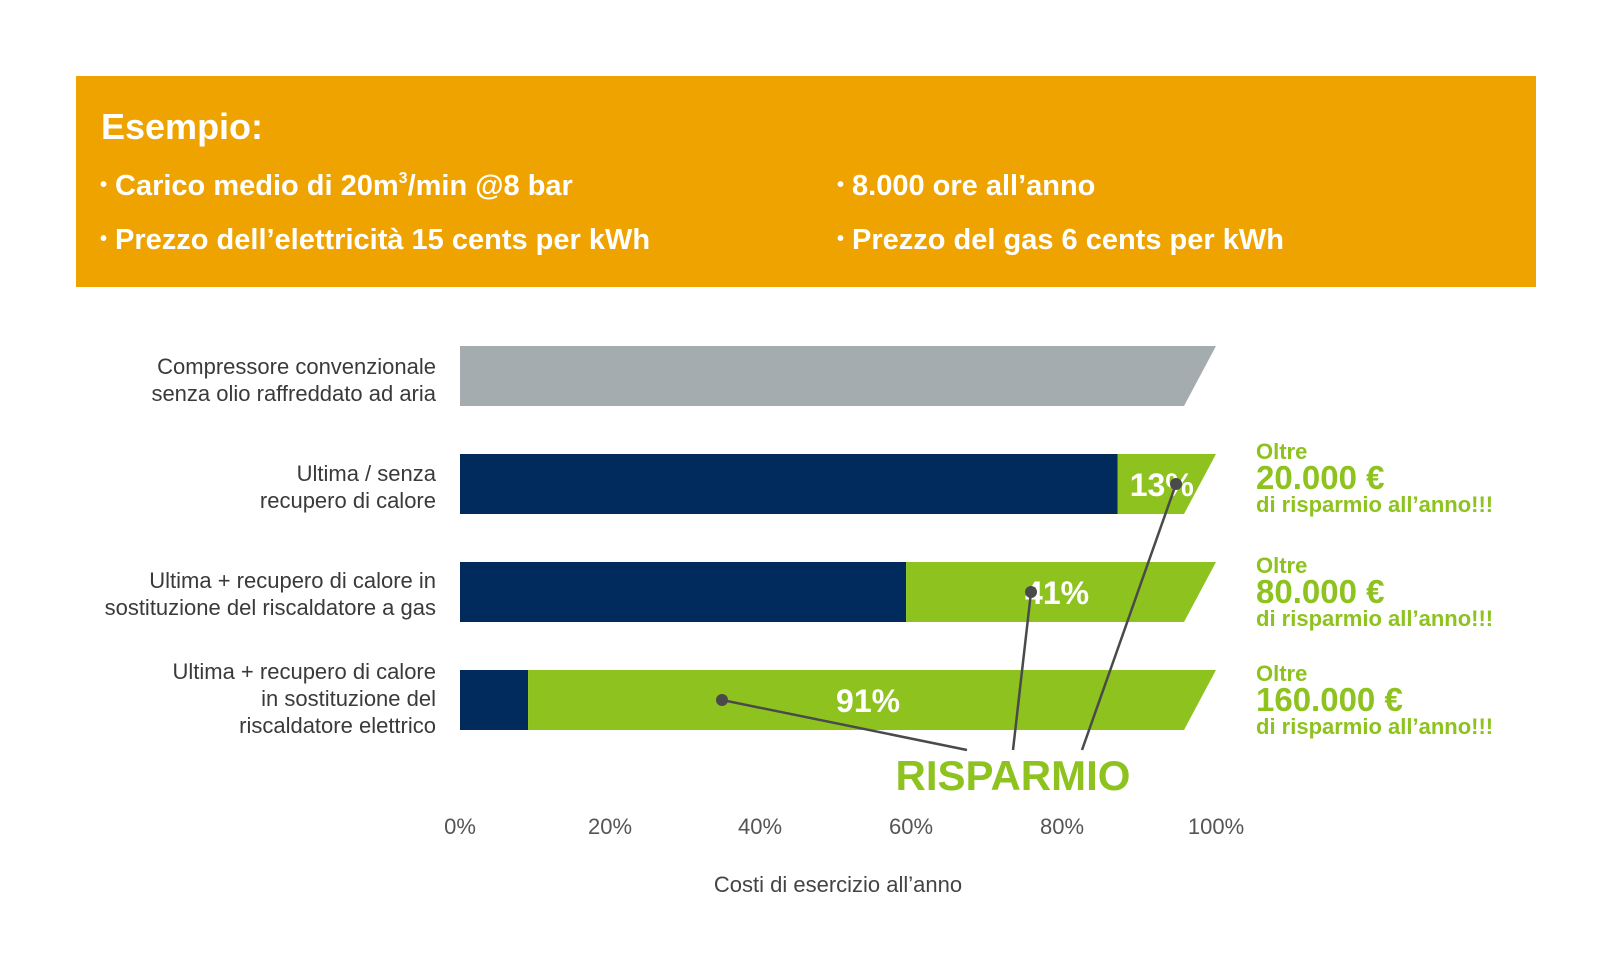 Image resolution: width=1600 pixels, height=964 pixels. I want to click on x-tick-40: 40%, so click(760, 826).